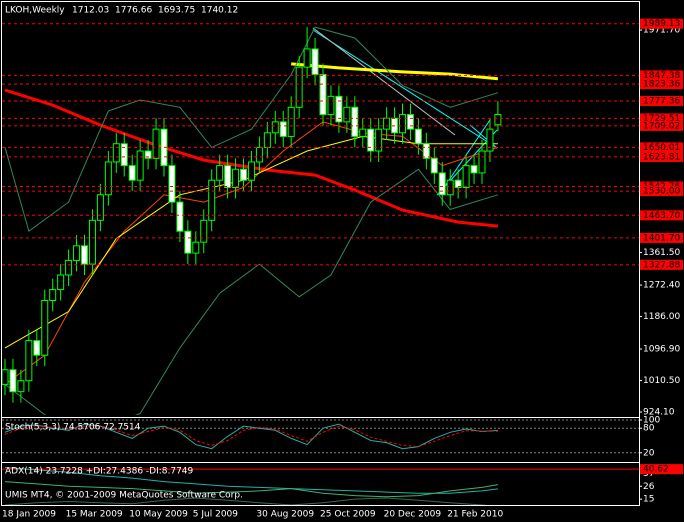 This screenshot has width=684, height=522. I want to click on ohlc-value: 1740.12, so click(219, 11).